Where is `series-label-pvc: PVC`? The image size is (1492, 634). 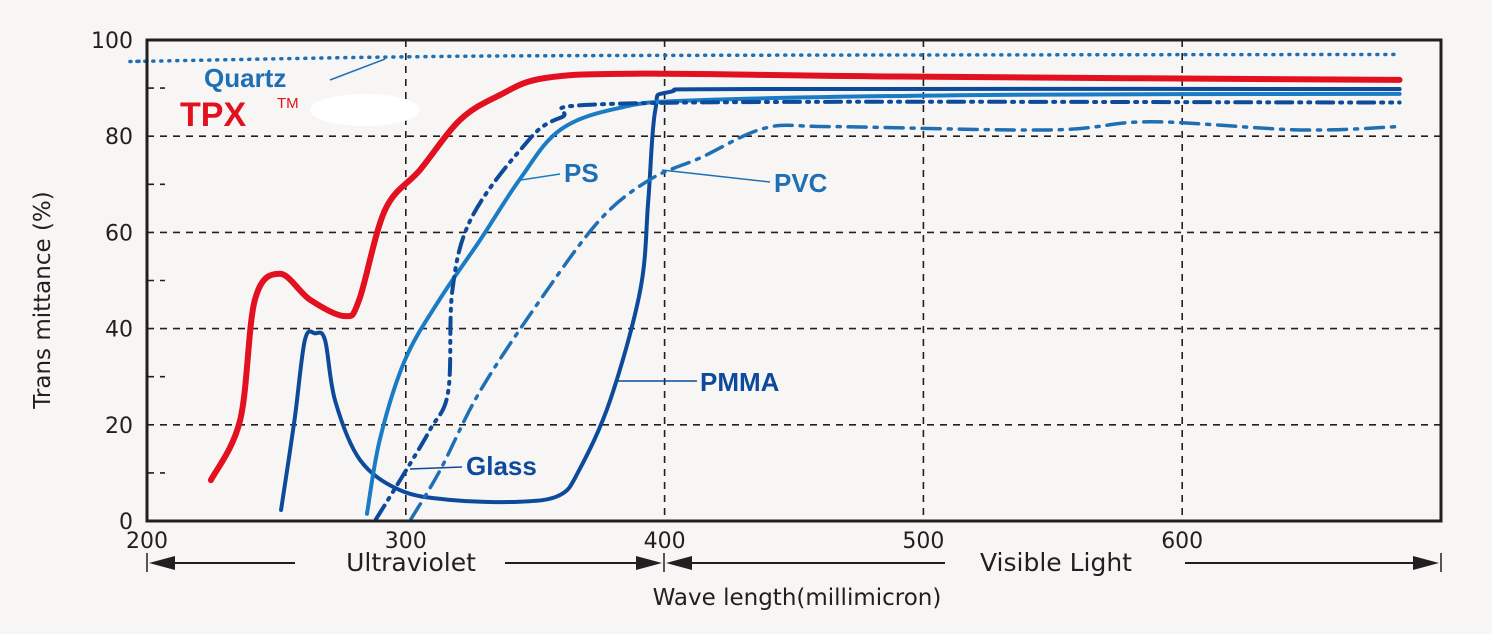
series-label-pvc: PVC is located at coordinates (801, 183).